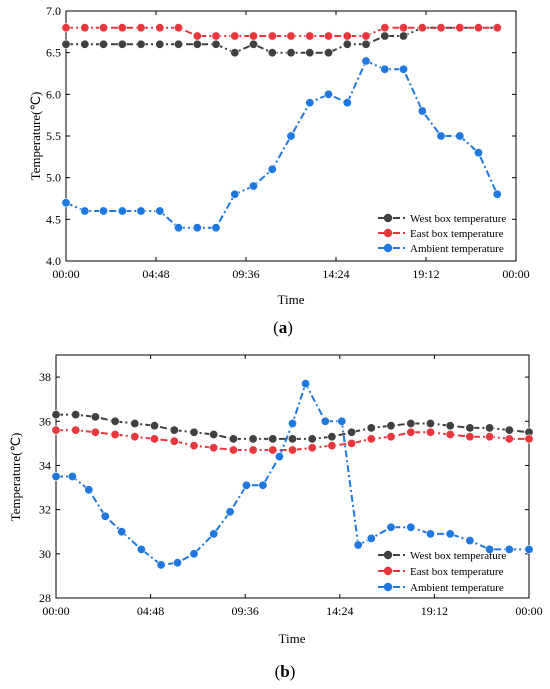 The width and height of the screenshot is (550, 689). What do you see at coordinates (150, 611) in the screenshot?
I see `x-tick-label-b-1: 04:48` at bounding box center [150, 611].